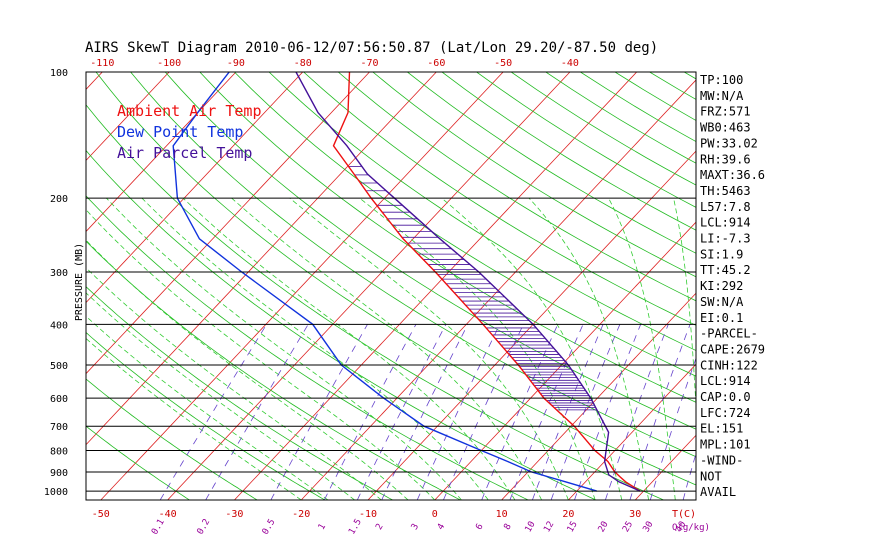 The image size is (870, 560). I want to click on mixing-ratio-tick-label: 3, so click(415, 527).